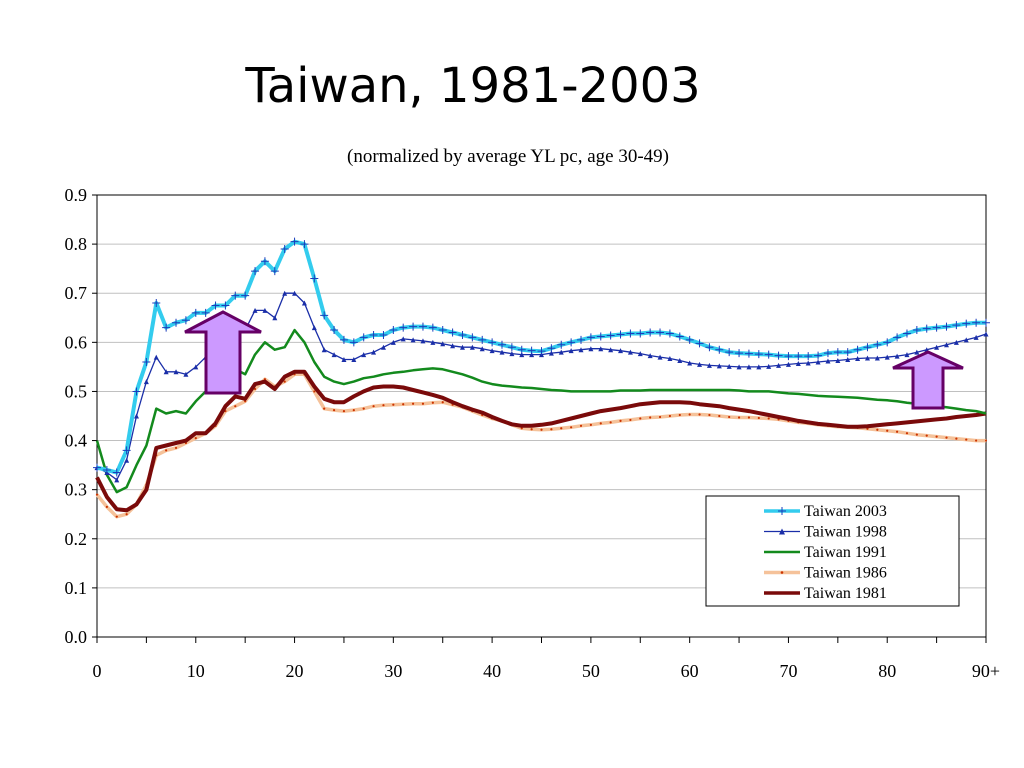 The image size is (1024, 768). I want to click on annotation-arrows, so click(574, 360).